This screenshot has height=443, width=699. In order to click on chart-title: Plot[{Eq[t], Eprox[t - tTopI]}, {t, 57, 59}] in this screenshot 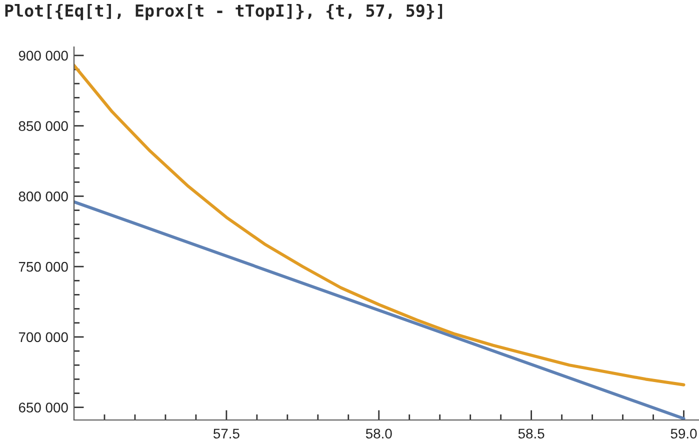, I will do `click(223, 12)`.